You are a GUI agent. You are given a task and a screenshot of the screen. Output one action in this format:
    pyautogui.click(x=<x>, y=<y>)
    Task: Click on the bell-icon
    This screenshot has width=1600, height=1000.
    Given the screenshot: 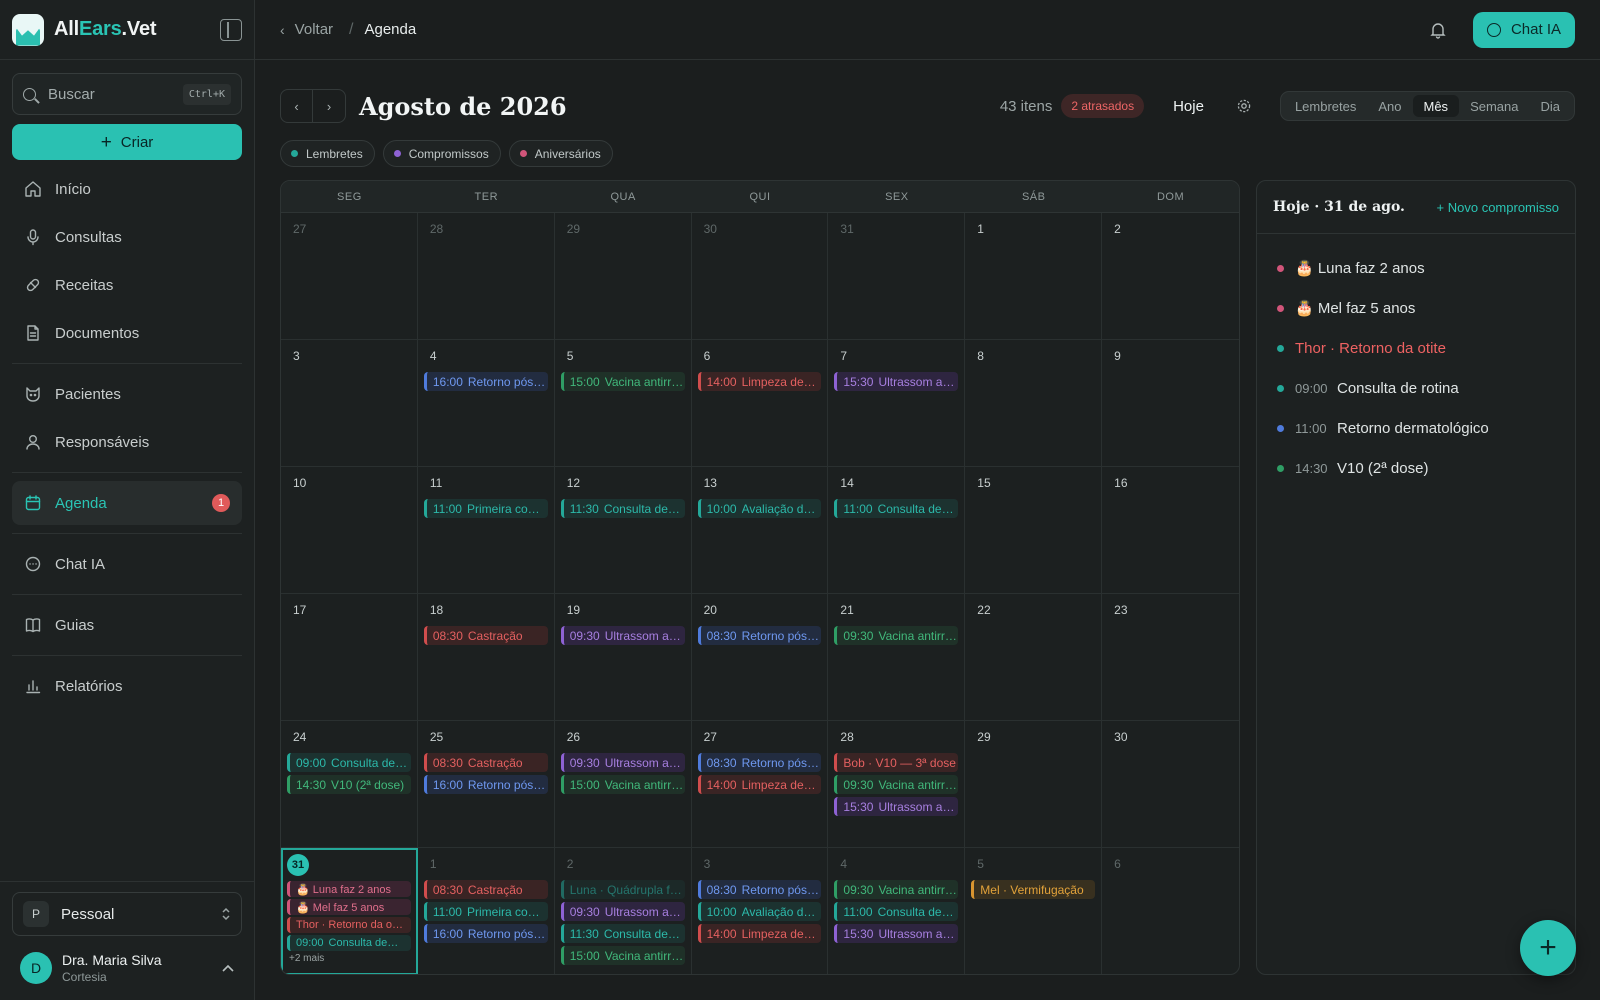 What is the action you would take?
    pyautogui.click(x=1438, y=30)
    